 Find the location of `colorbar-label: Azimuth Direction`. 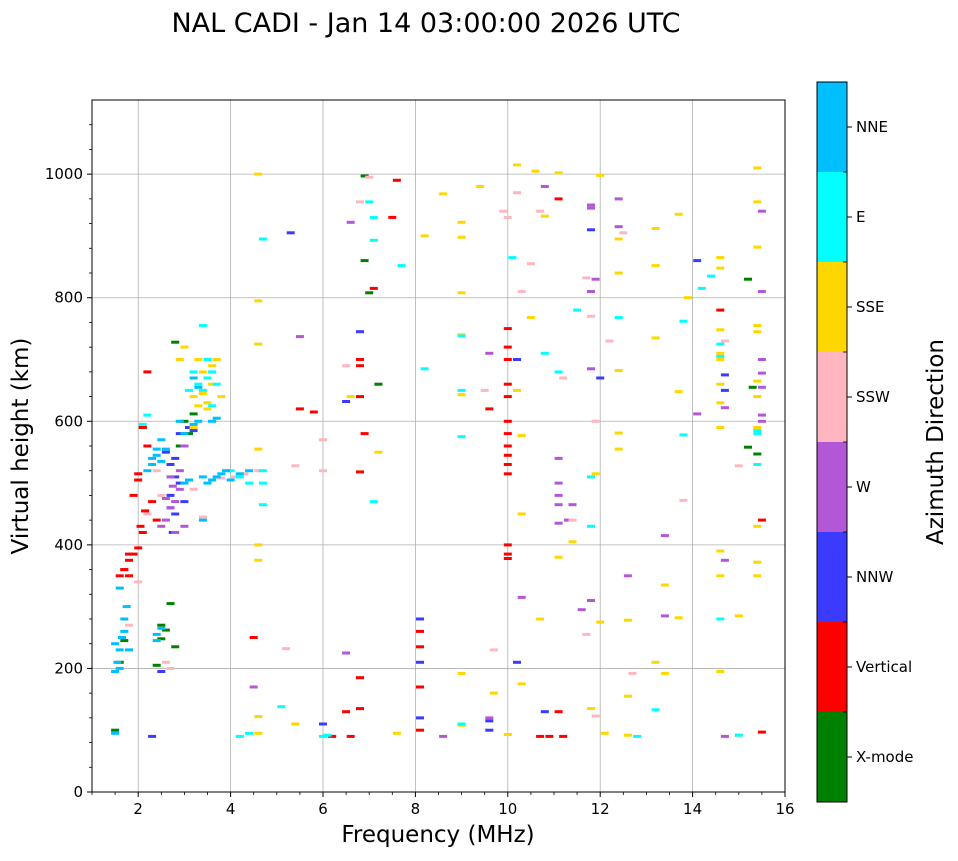

colorbar-label: Azimuth Direction is located at coordinates (936, 442).